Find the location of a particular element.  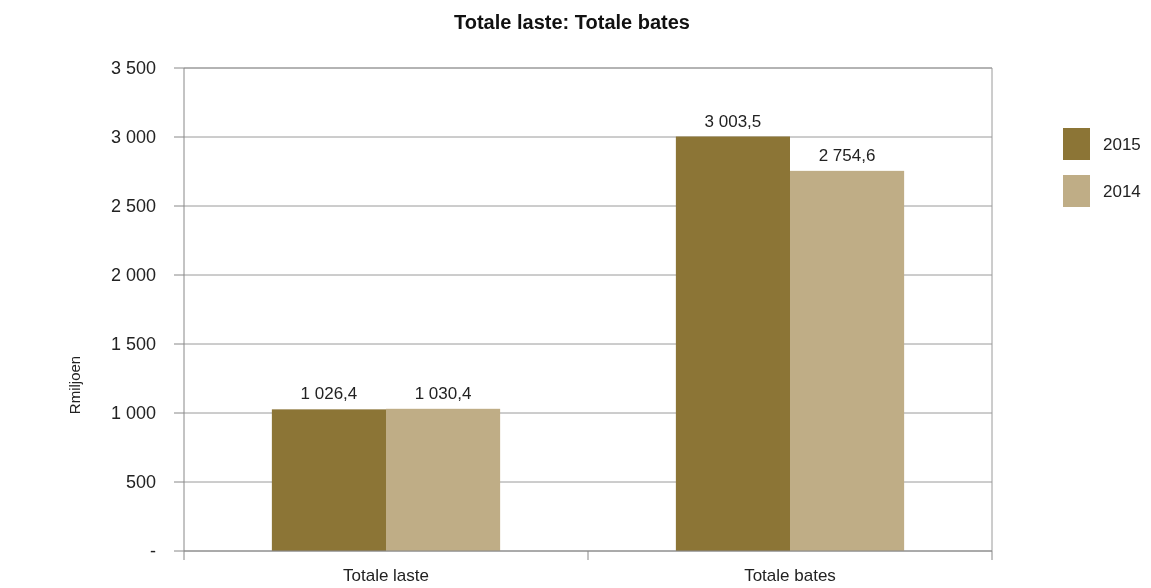

y-tick-label: 1 000 is located at coordinates (133, 413).